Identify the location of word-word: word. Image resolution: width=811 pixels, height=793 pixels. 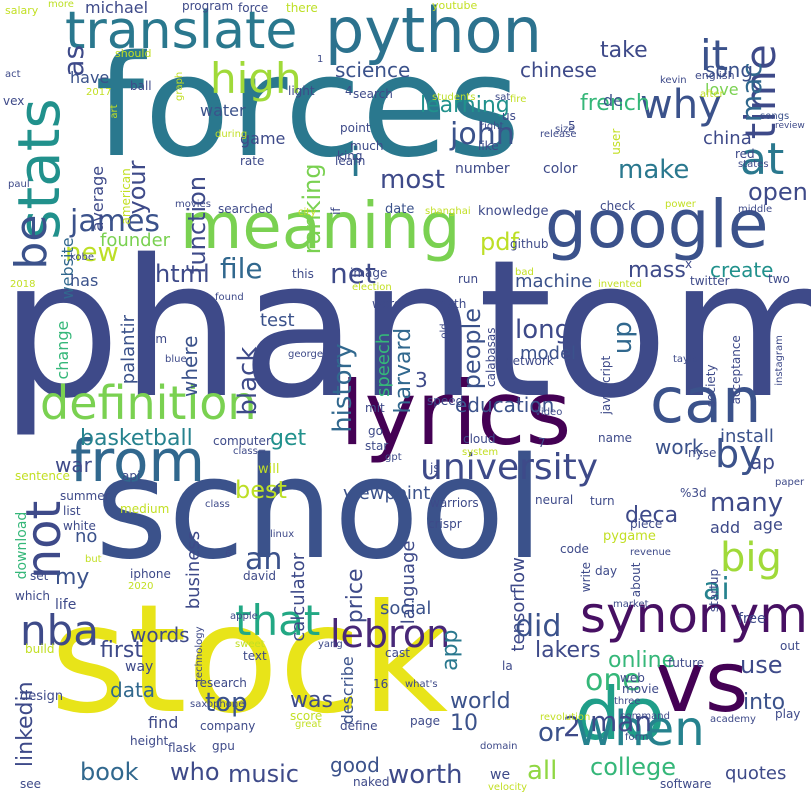
(387, 304).